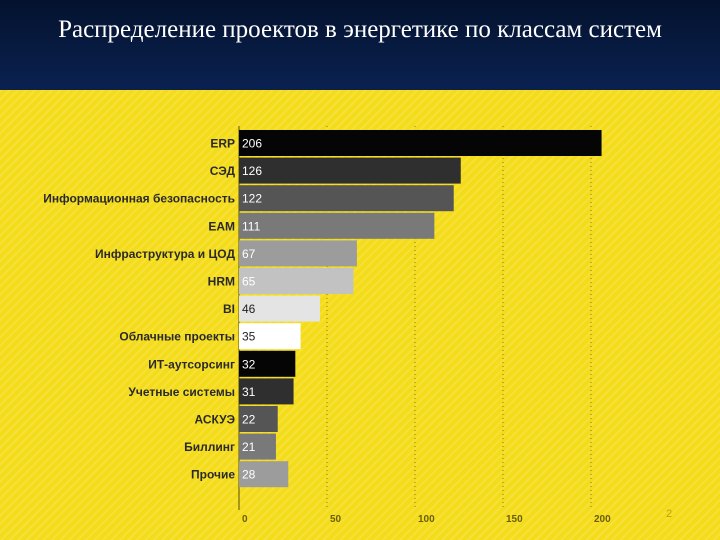 Image resolution: width=720 pixels, height=540 pixels. I want to click on x-tick-label: 200, so click(602, 519).